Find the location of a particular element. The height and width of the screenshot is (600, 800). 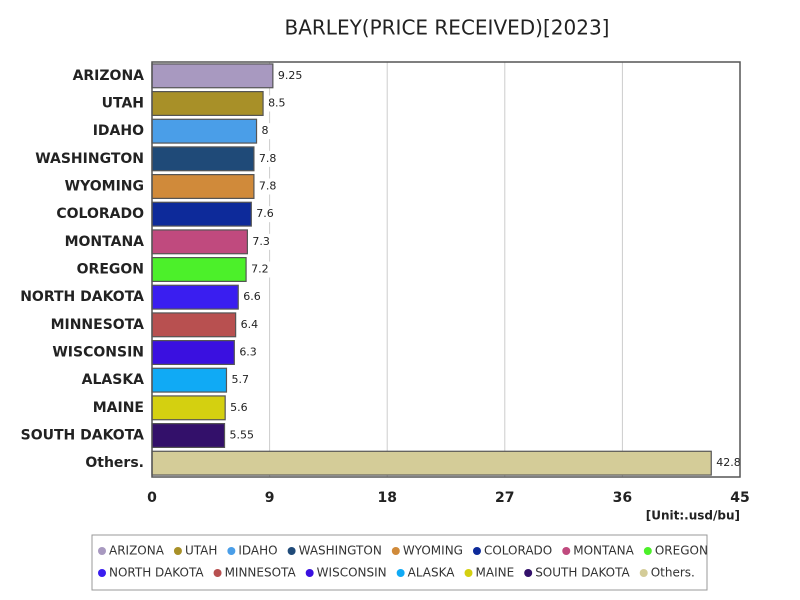

y-tick-label: Others. is located at coordinates (114, 463).